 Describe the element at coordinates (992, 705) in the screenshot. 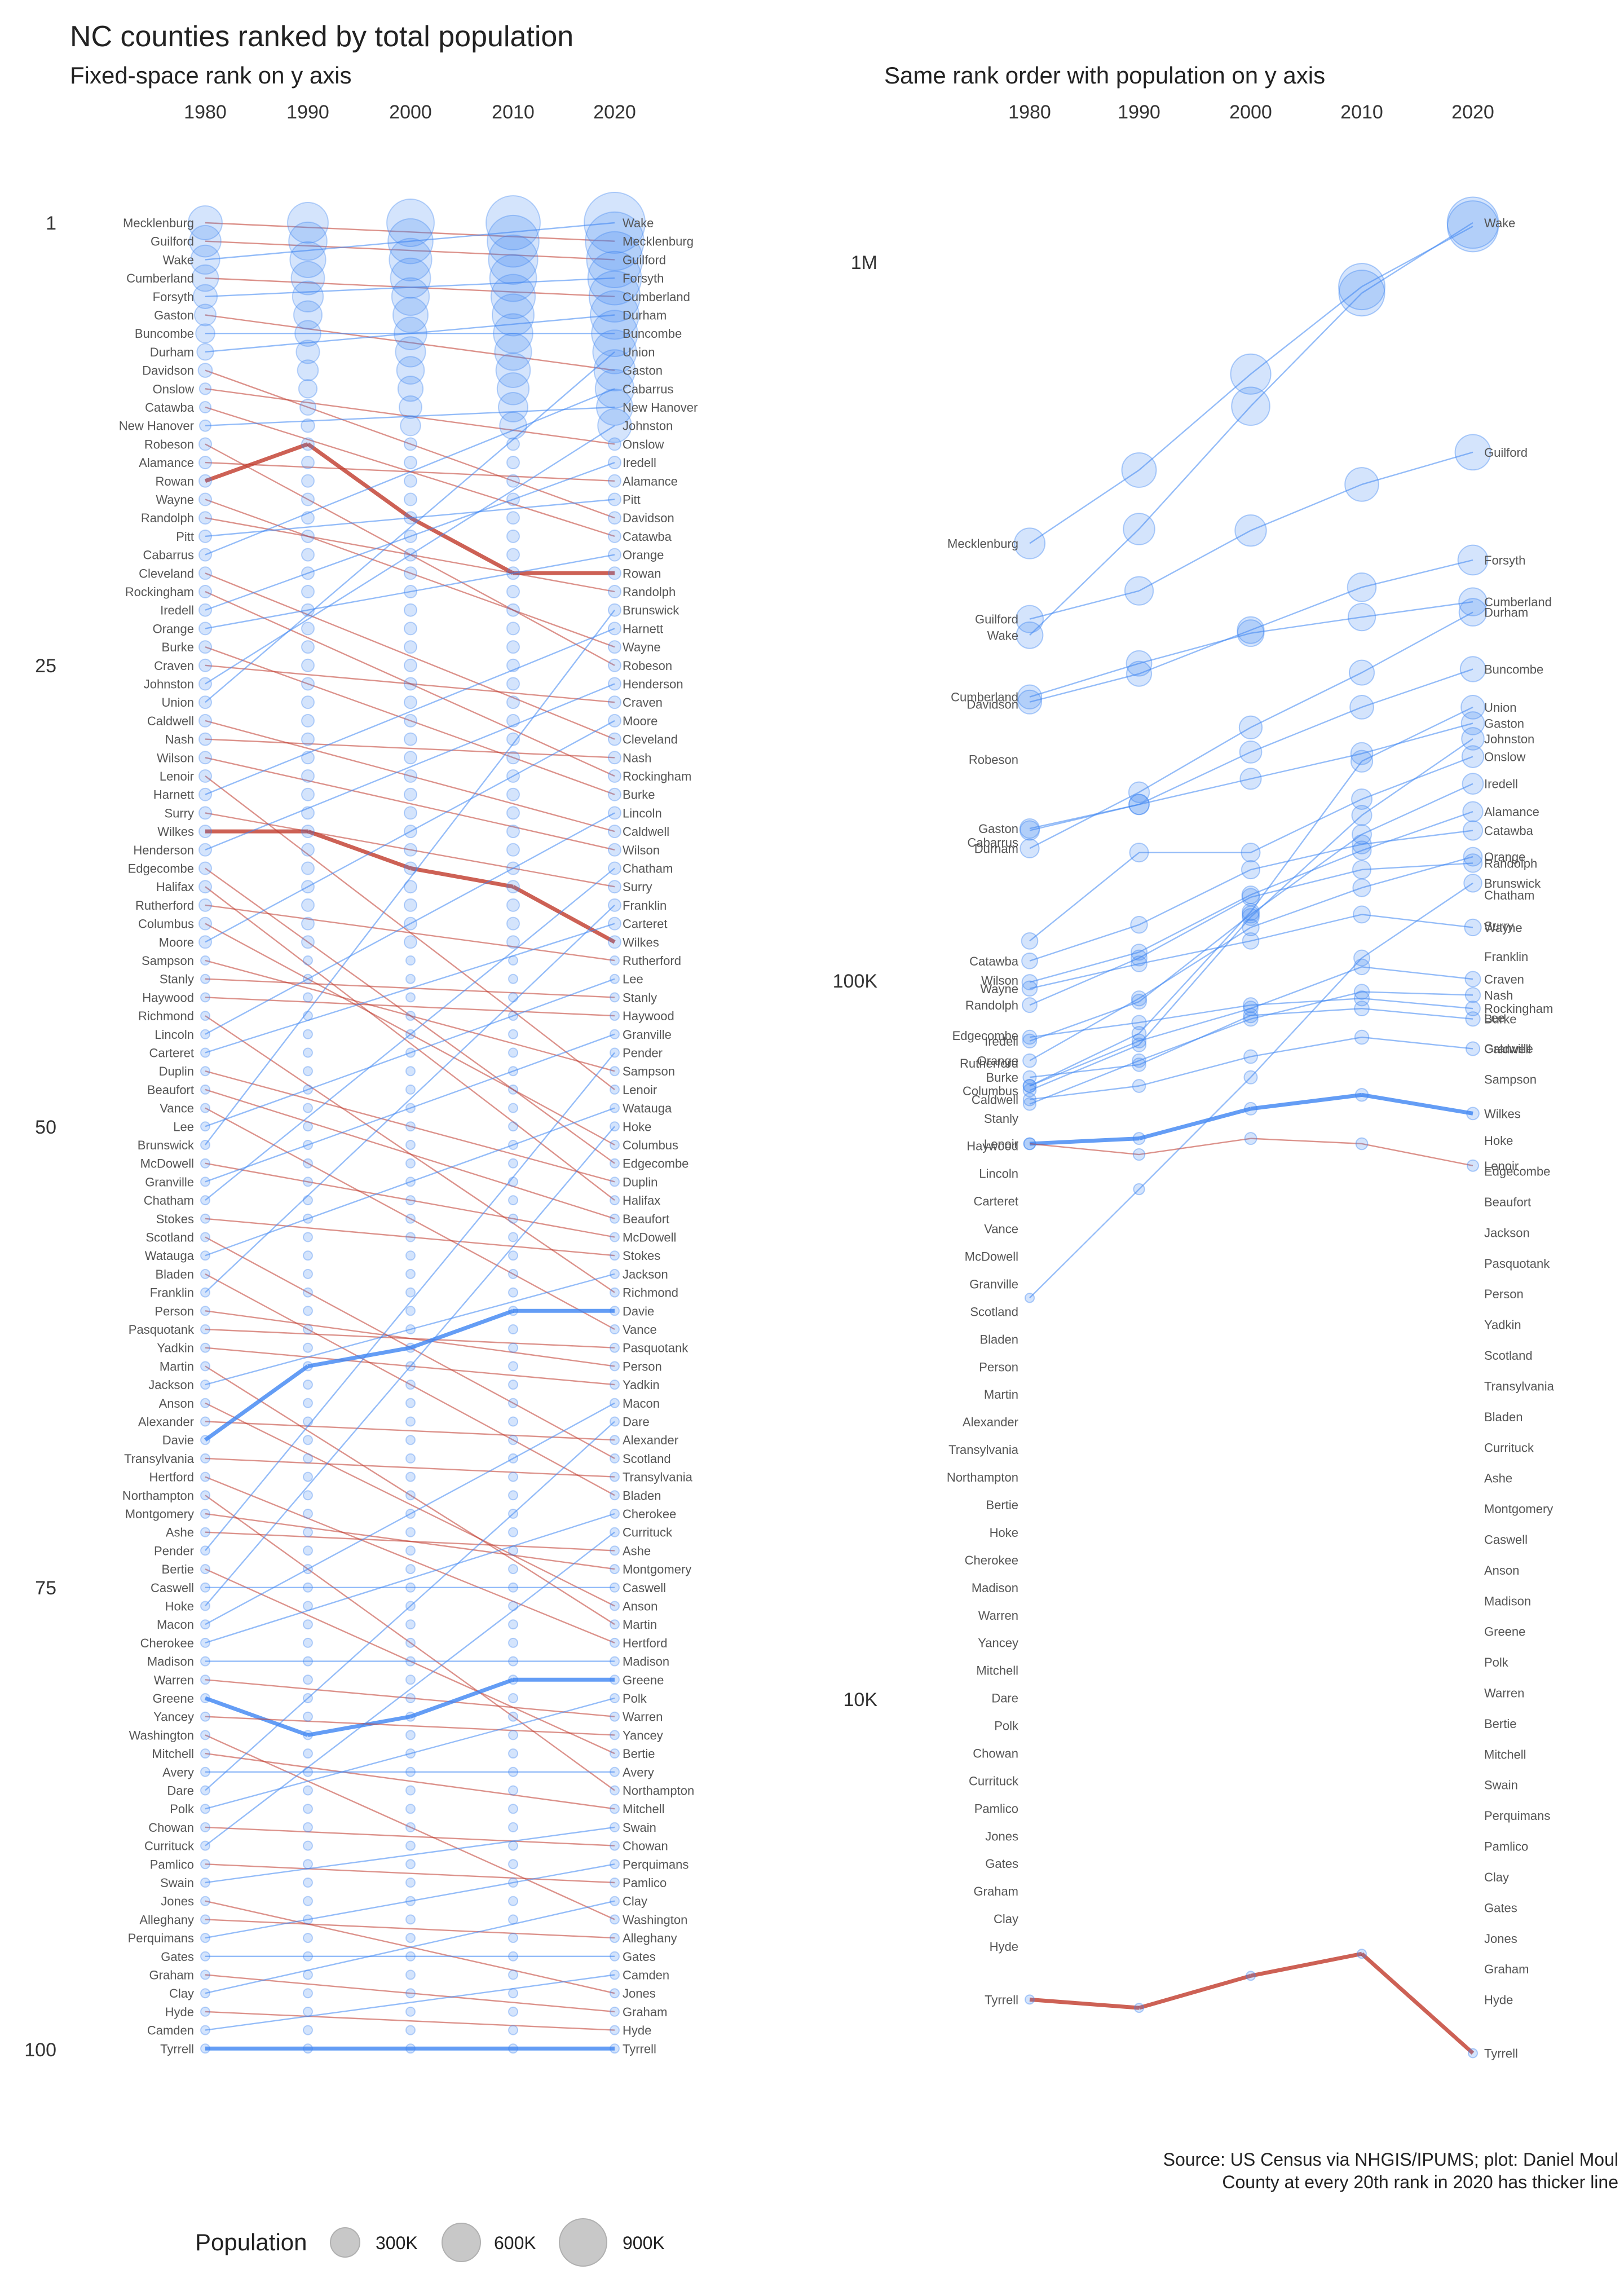

I see `pop-label-1980-davidson: Davidson` at that location.